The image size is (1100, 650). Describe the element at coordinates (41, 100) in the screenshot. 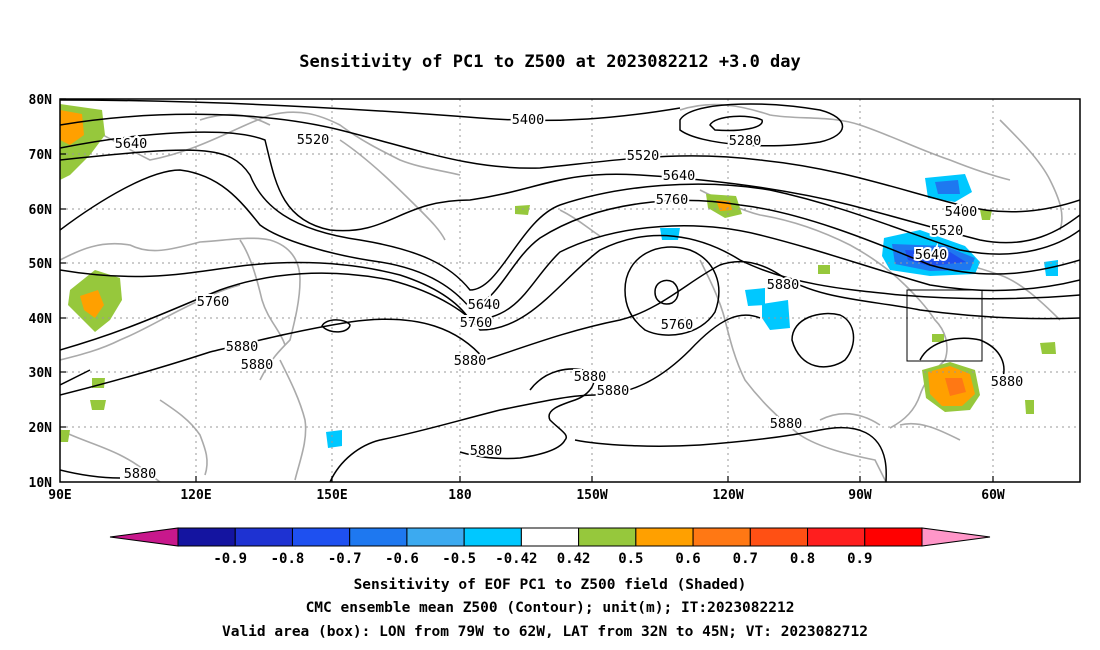

I see `lat-label: 80N` at that location.